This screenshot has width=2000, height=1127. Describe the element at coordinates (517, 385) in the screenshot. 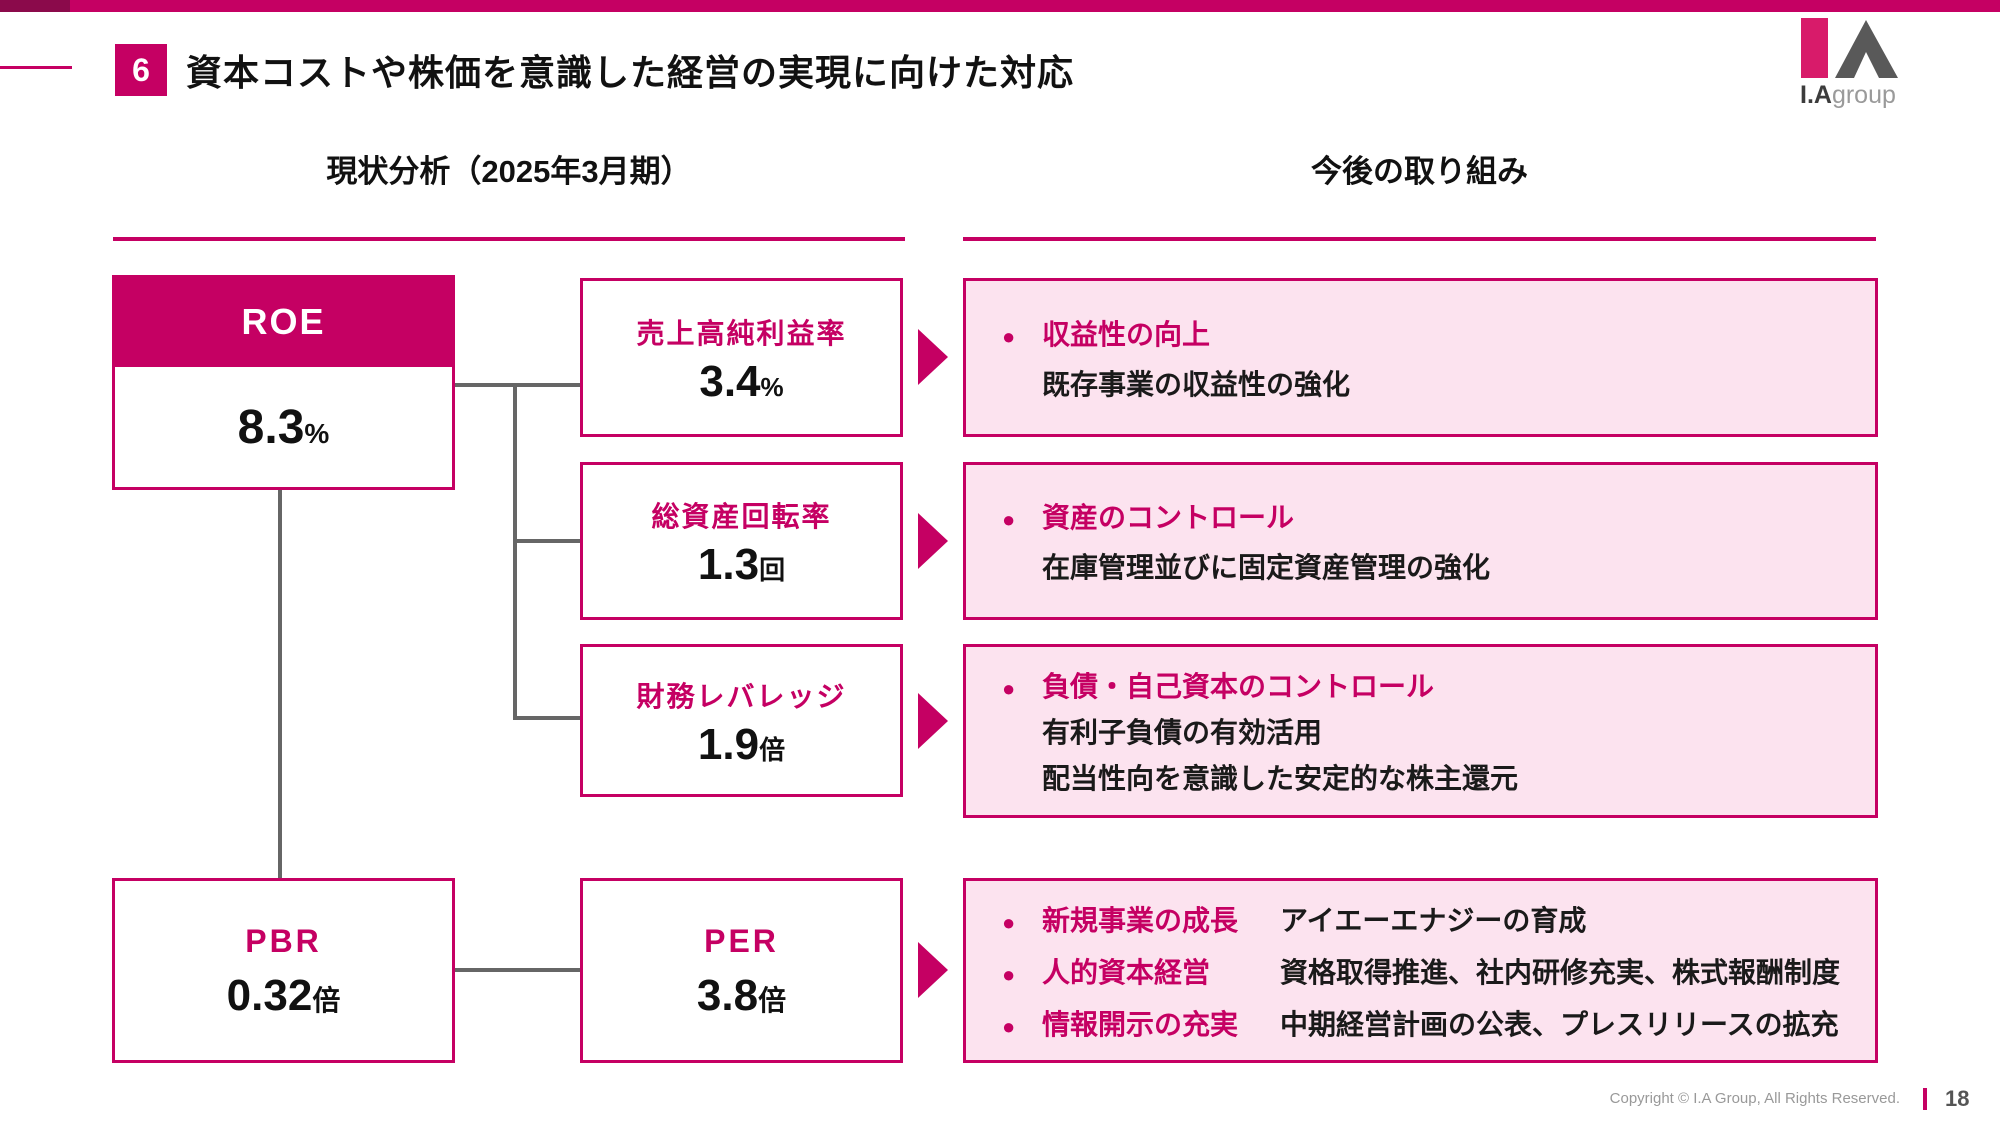

I see `connector-roe-to-margin` at that location.